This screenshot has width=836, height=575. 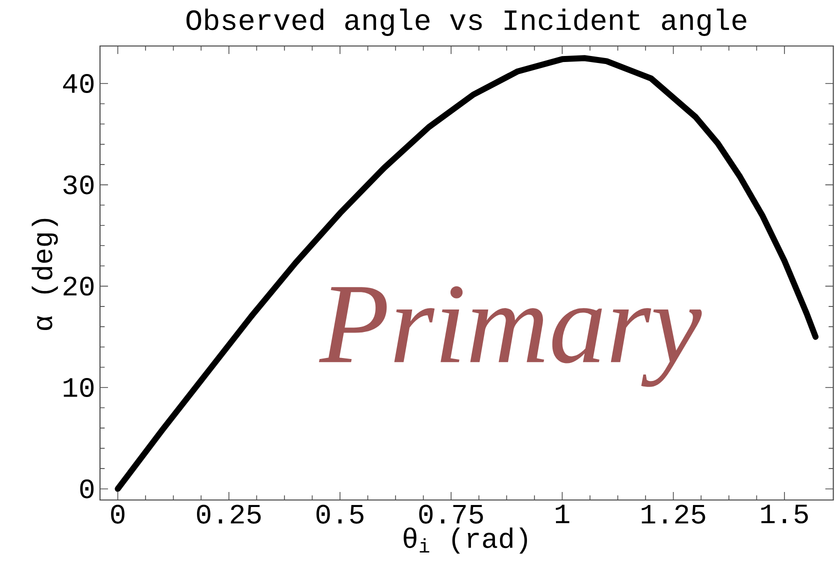 I want to click on x-axis-title: θ$_{i}$ (rad), so click(x=465, y=541).